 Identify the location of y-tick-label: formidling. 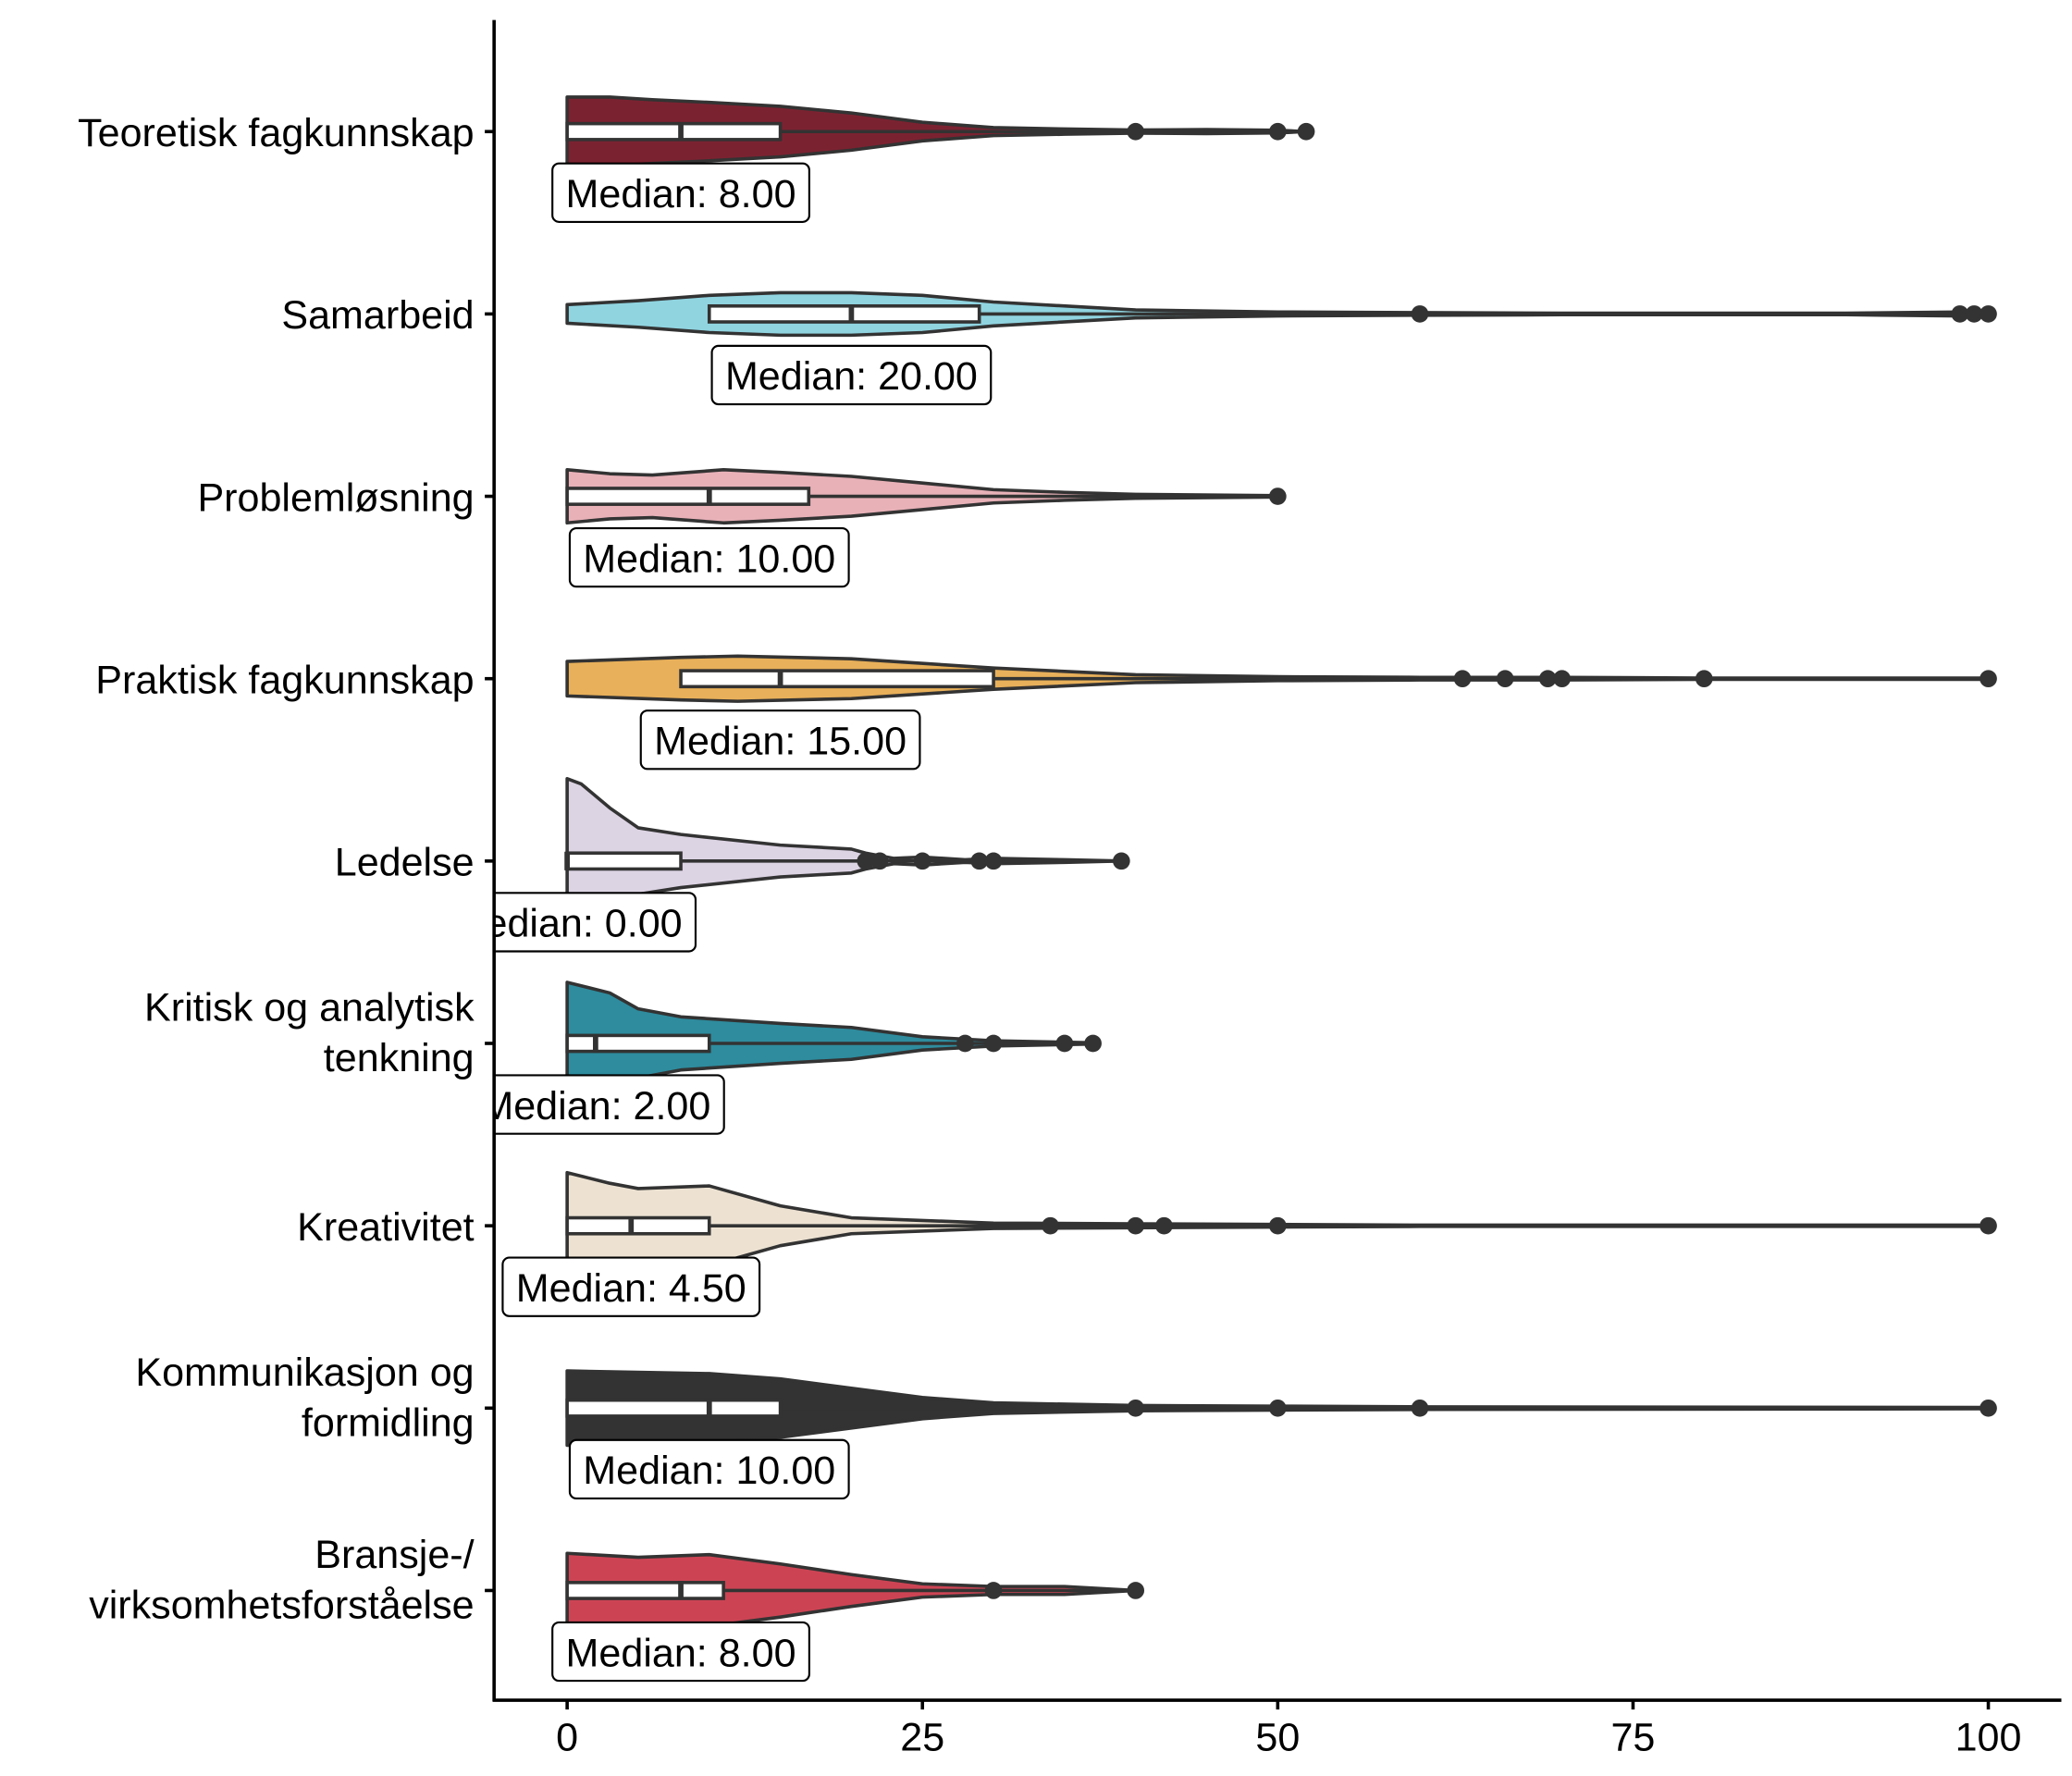
(388, 1423).